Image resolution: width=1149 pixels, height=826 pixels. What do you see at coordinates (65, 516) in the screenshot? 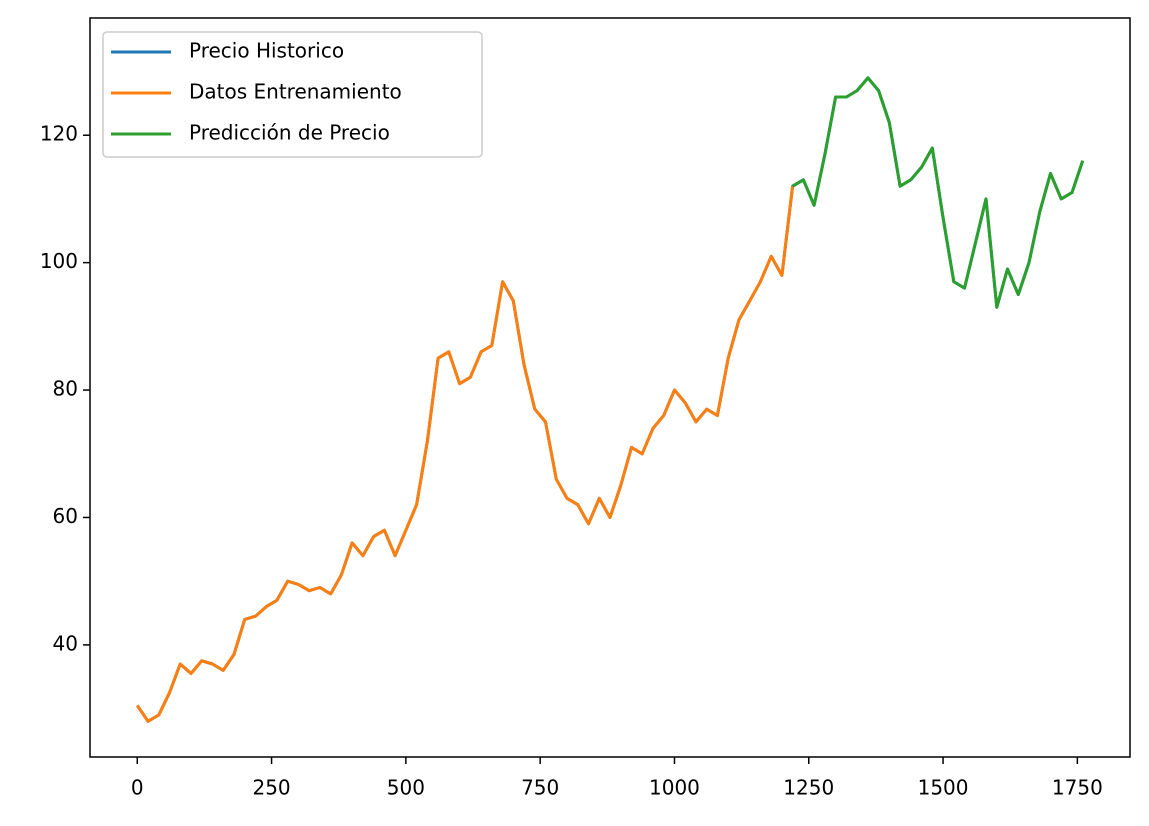
I see `y-tick-label: 60` at bounding box center [65, 516].